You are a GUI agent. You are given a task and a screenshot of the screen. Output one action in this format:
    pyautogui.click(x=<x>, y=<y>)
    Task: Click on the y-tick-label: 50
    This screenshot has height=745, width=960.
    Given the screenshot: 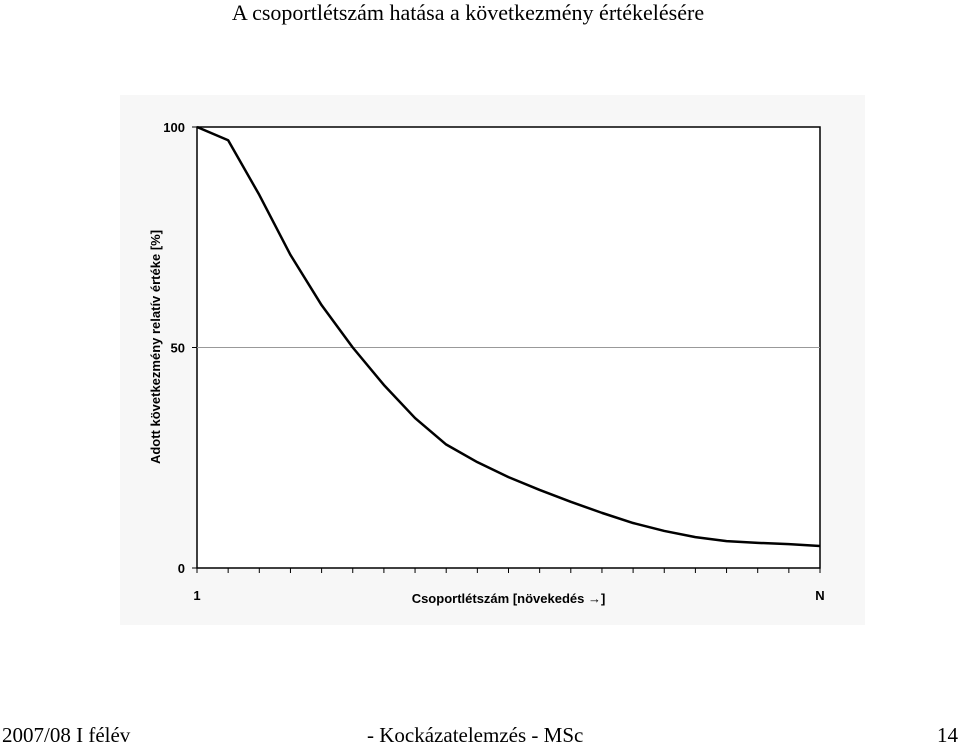 What is the action you would take?
    pyautogui.click(x=178, y=348)
    